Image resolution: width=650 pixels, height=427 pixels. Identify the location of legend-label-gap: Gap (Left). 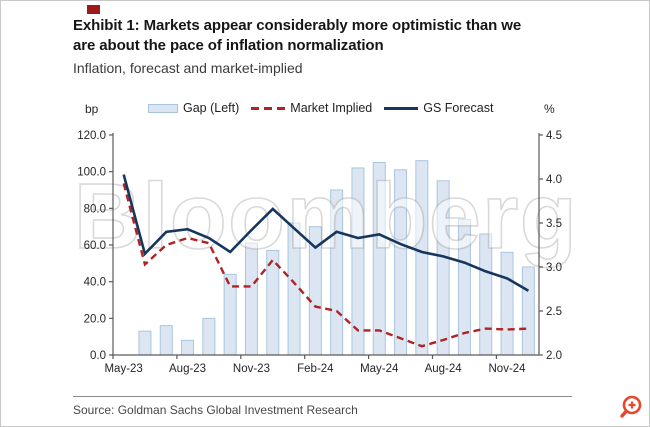
(211, 108).